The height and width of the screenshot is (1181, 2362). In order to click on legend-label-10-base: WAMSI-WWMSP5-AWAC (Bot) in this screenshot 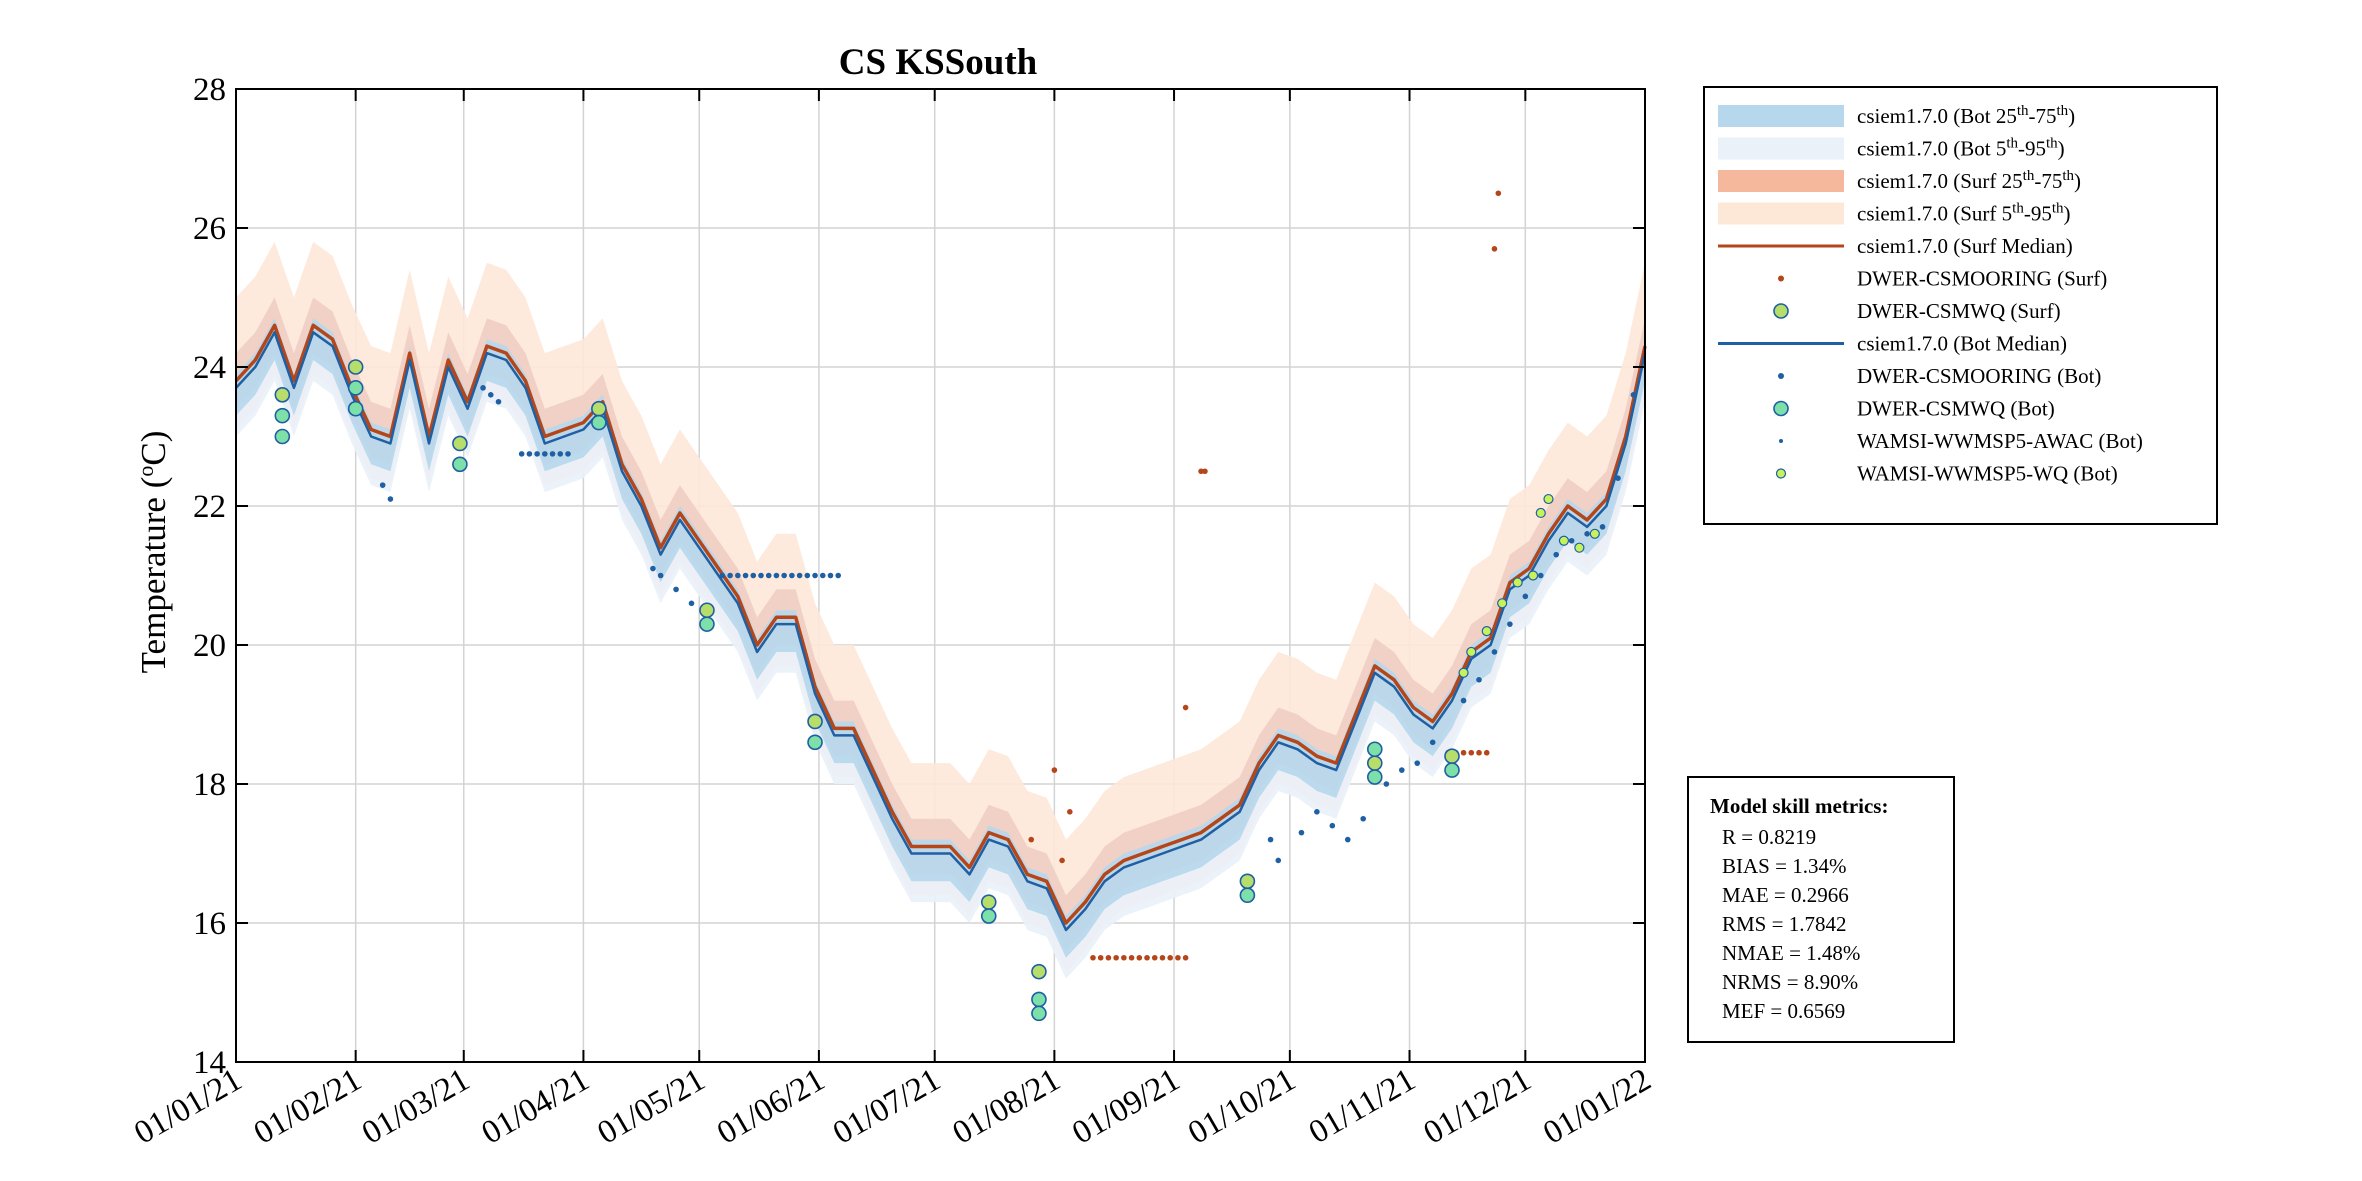, I will do `click(2000, 441)`.